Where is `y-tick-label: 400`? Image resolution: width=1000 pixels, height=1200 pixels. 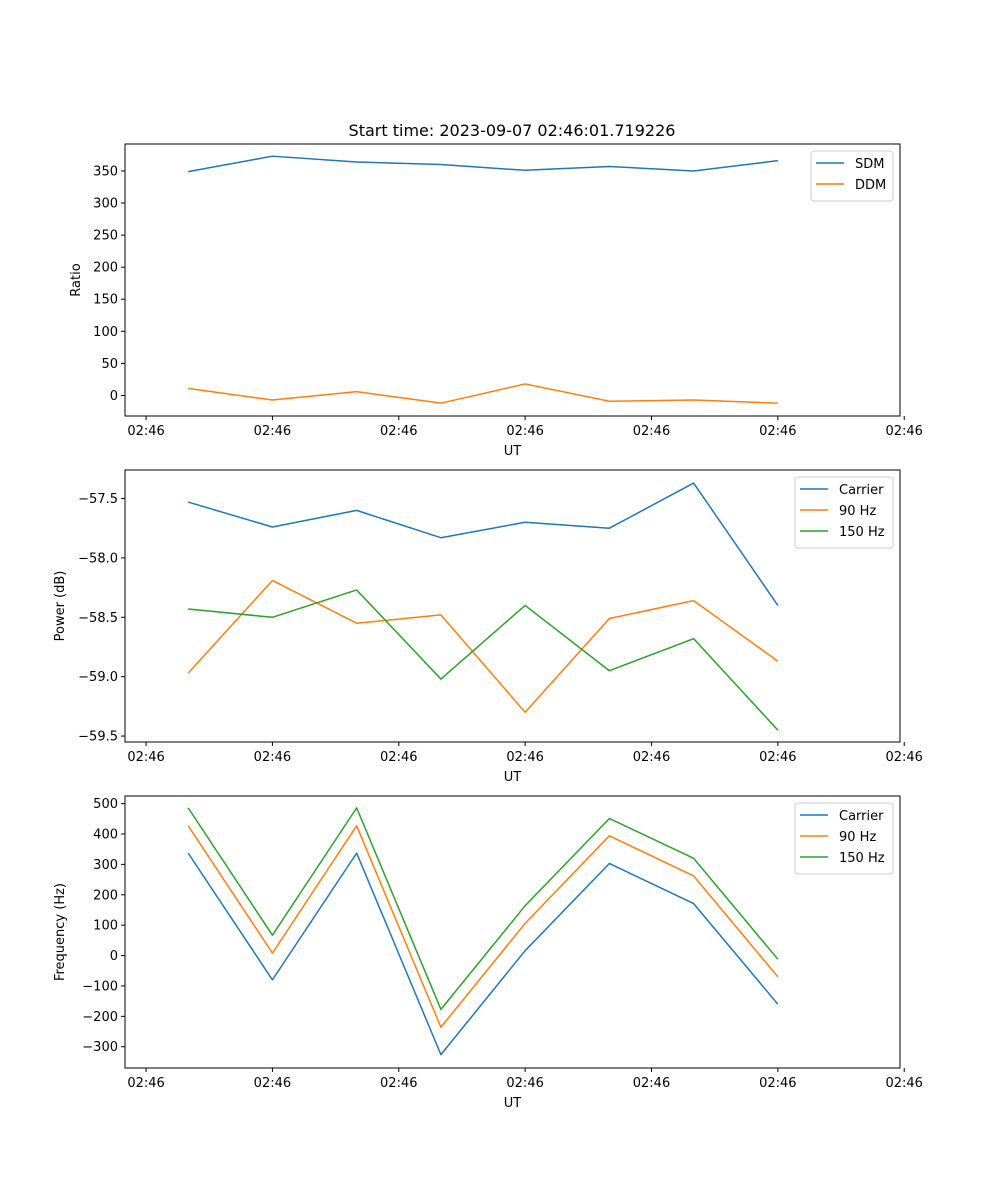 y-tick-label: 400 is located at coordinates (105, 834).